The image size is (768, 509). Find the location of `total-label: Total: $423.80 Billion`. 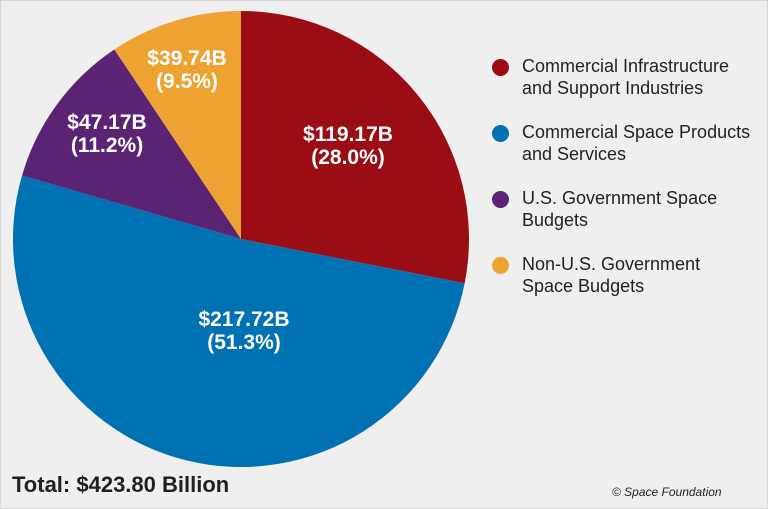

total-label: Total: $423.80 Billion is located at coordinates (121, 484).